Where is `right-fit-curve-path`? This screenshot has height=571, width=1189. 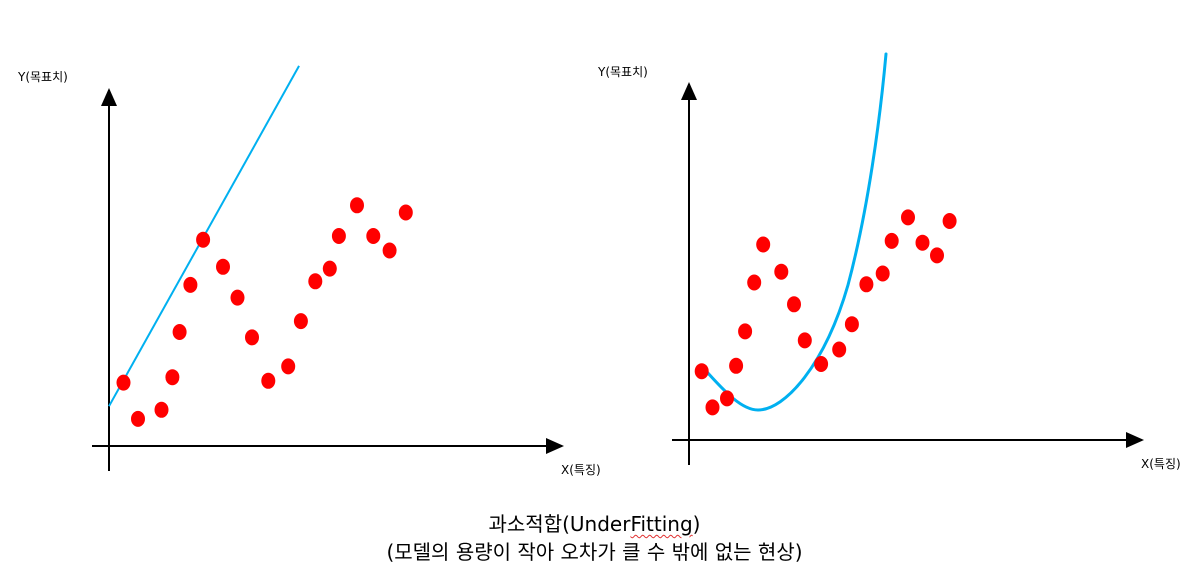
right-fit-curve-path is located at coordinates (796, 232).